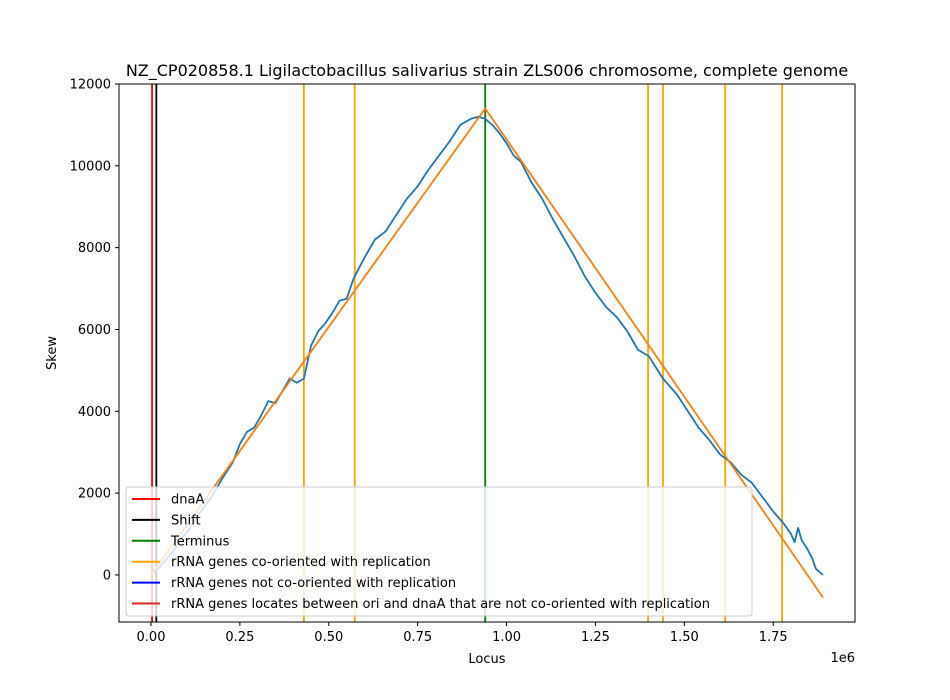 This screenshot has width=950, height=700. What do you see at coordinates (151, 637) in the screenshot?
I see `x-tick-label: 0.00` at bounding box center [151, 637].